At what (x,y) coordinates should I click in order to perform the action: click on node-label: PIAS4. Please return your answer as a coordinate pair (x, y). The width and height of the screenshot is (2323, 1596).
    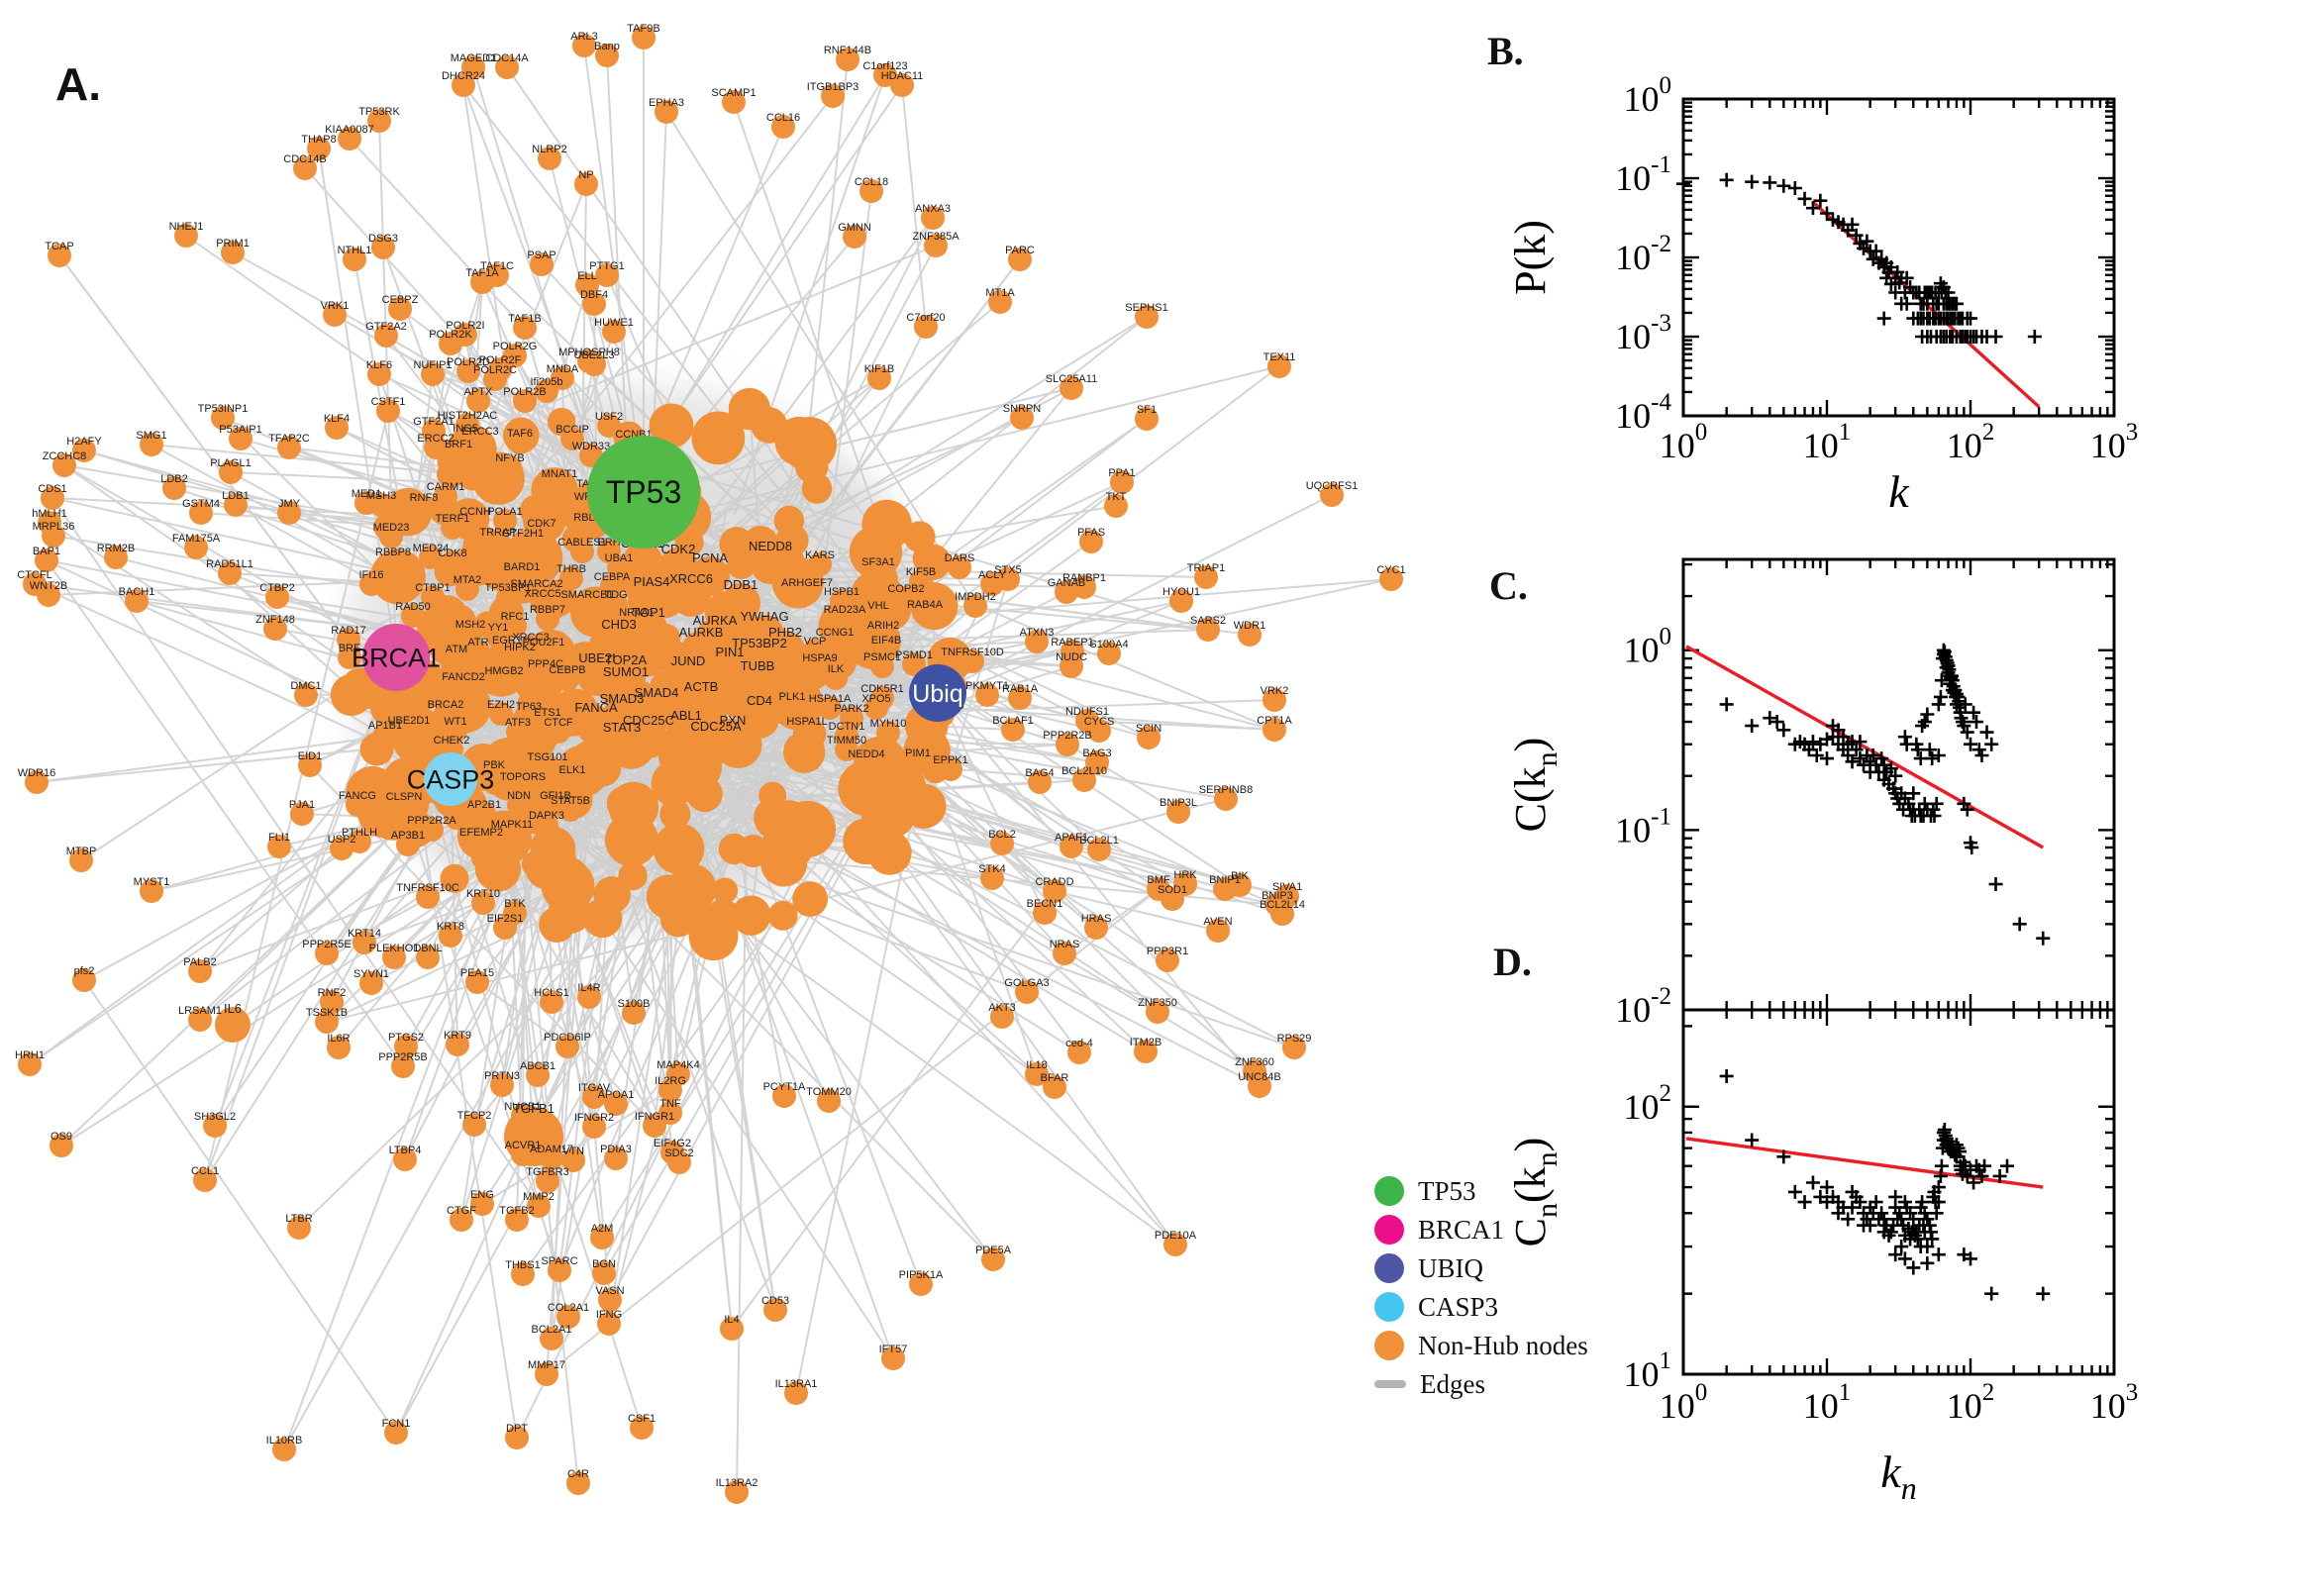
    Looking at the image, I should click on (652, 581).